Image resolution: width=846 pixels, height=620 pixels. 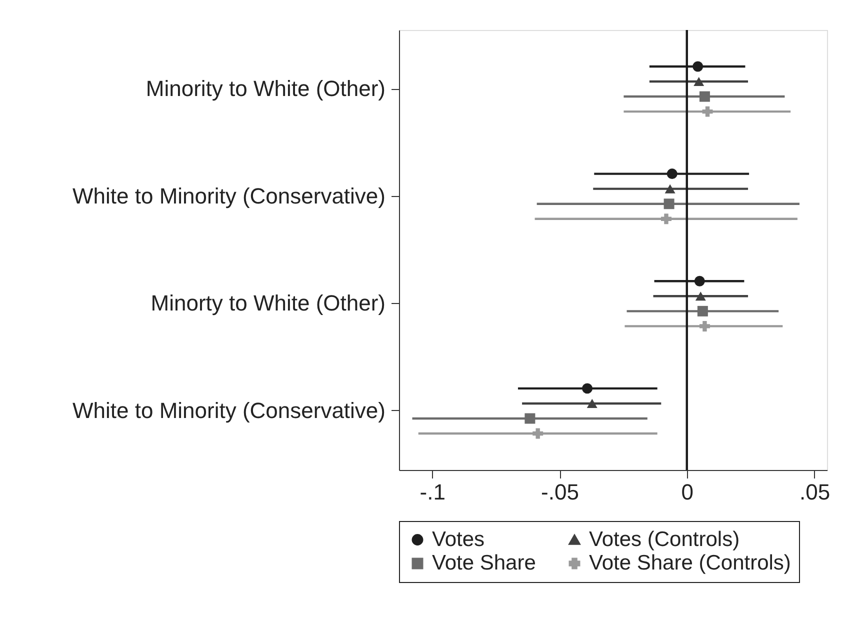 What do you see at coordinates (484, 563) in the screenshot?
I see `legend-label: Vote Share` at bounding box center [484, 563].